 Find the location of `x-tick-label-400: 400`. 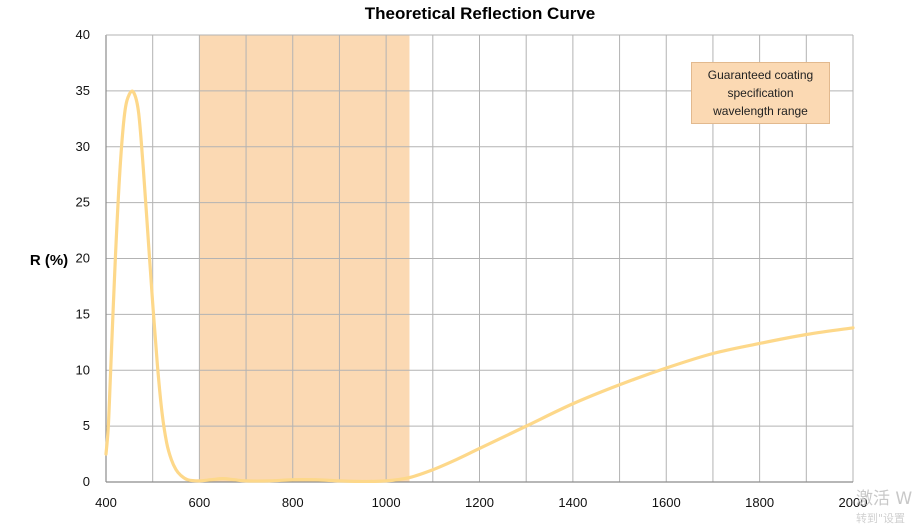

x-tick-label-400: 400 is located at coordinates (106, 502).